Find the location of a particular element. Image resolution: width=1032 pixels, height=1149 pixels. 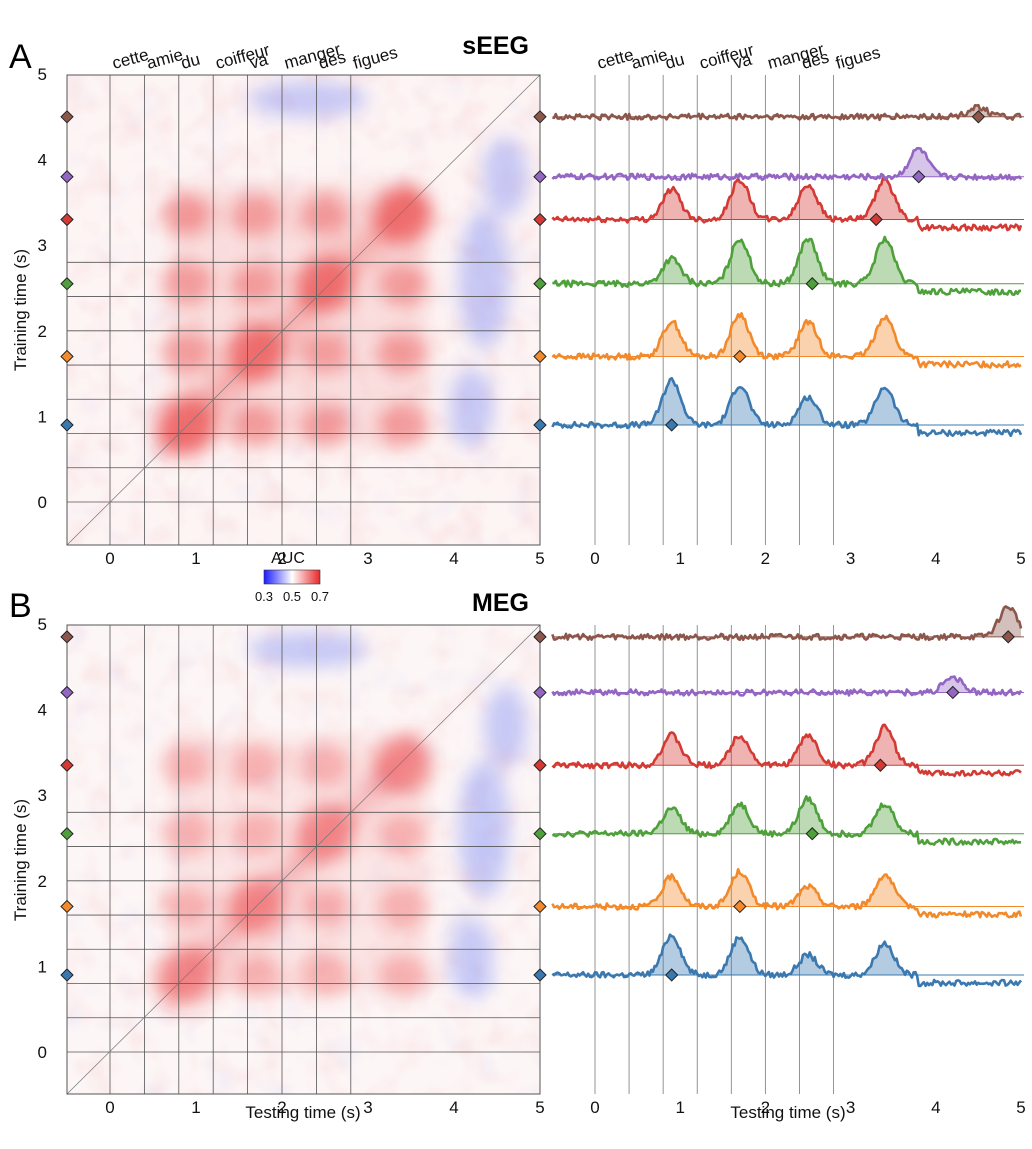

x-tick-label: 2 is located at coordinates (281, 558).